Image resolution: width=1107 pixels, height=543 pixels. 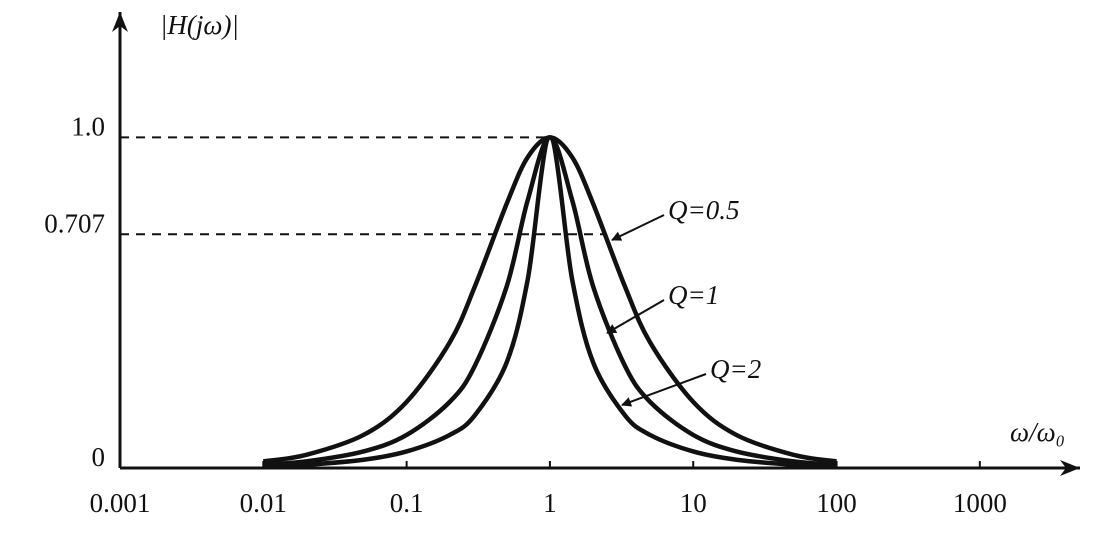 What do you see at coordinates (88, 127) in the screenshot?
I see `y-tick-label: 1.0` at bounding box center [88, 127].